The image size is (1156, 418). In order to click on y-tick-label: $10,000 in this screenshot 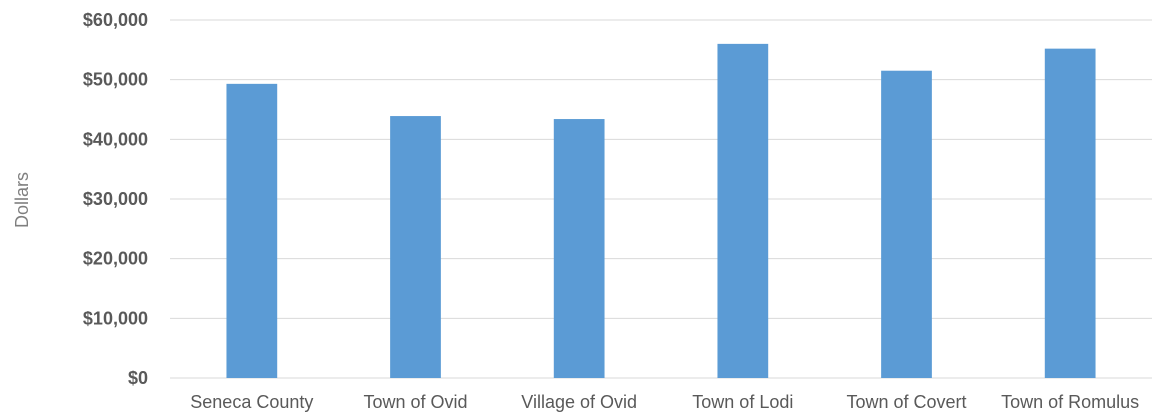, I will do `click(115, 318)`.